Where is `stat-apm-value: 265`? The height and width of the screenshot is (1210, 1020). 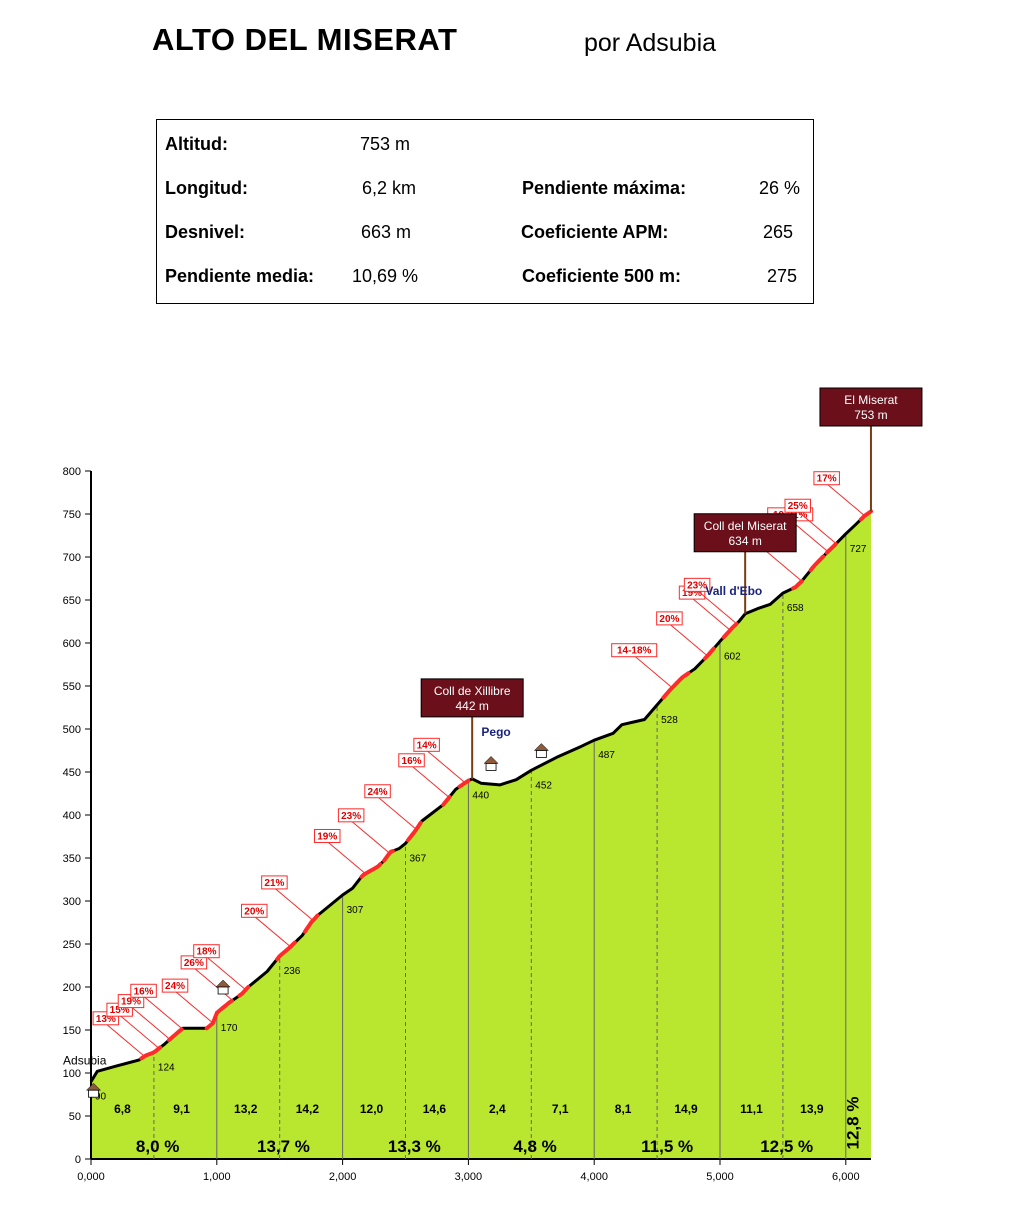 stat-apm-value: 265 is located at coordinates (778, 232).